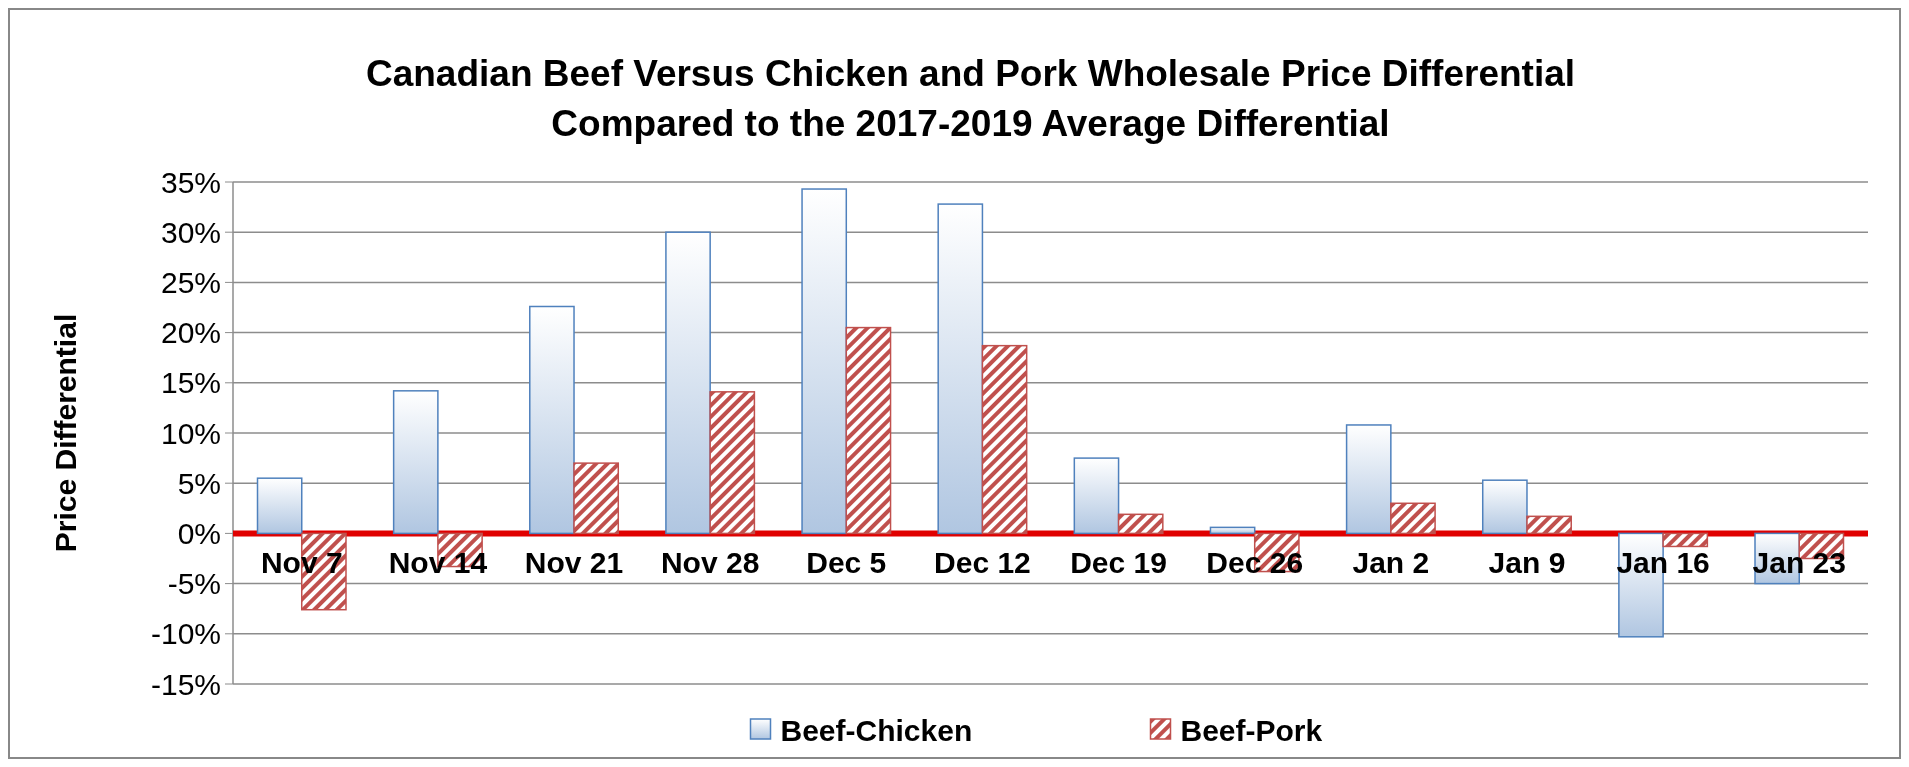  Describe the element at coordinates (199, 483) in the screenshot. I see `y-tick-label: 5%` at that location.